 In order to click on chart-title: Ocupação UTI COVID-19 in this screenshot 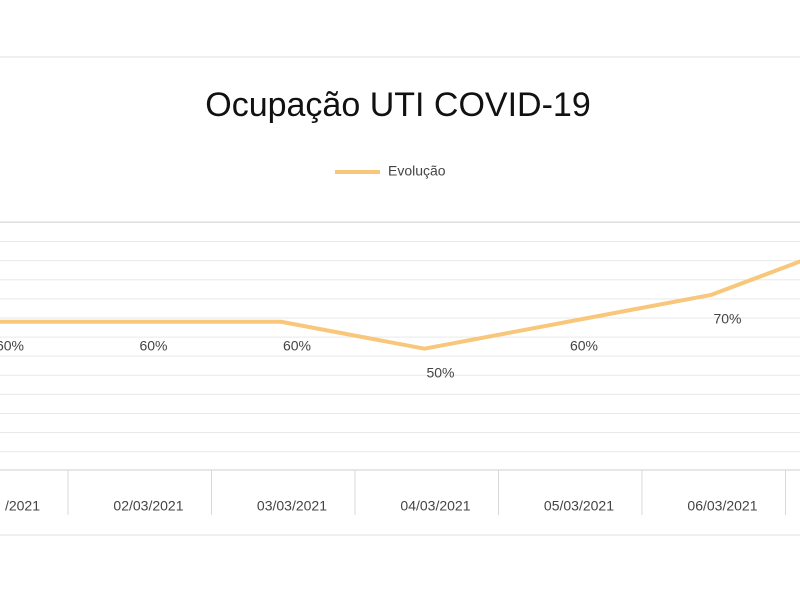, I will do `click(397, 105)`.